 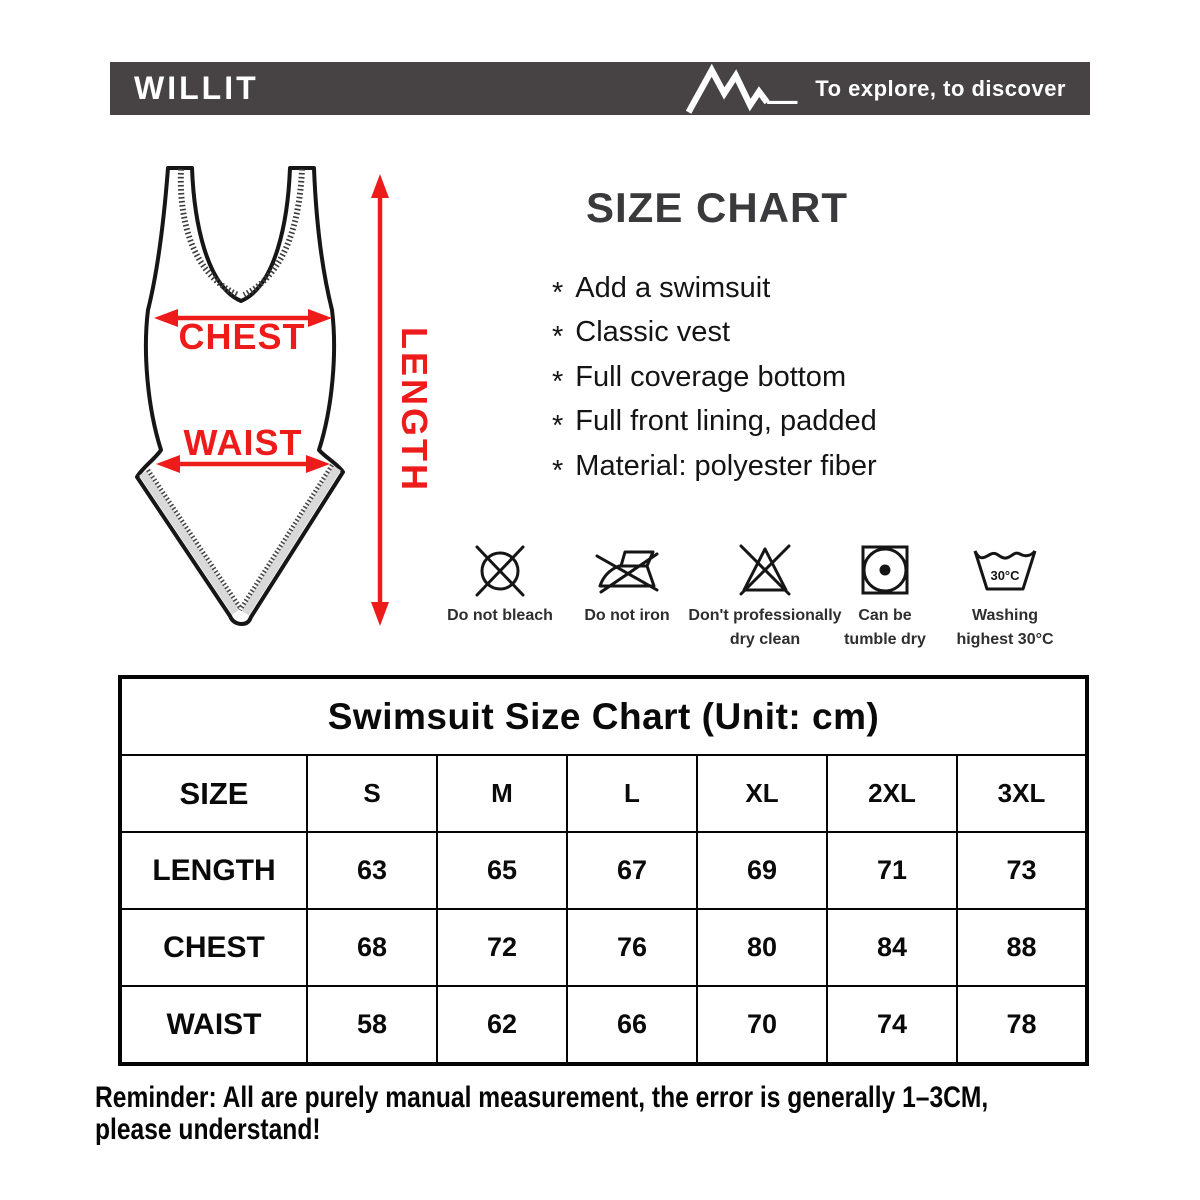 I want to click on row-label-chest: CHEST, so click(x=213, y=947).